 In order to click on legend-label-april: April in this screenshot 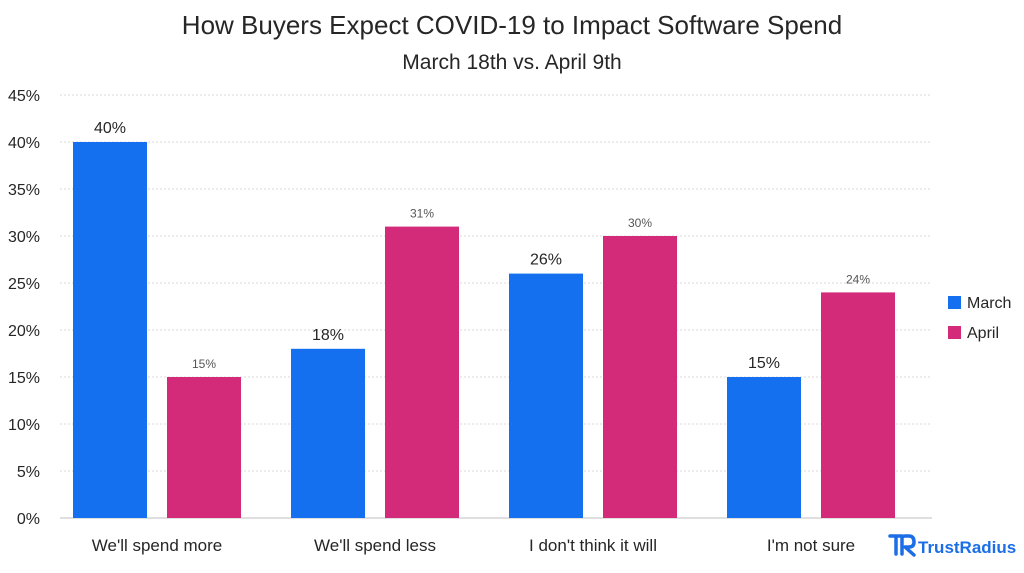, I will do `click(983, 333)`.